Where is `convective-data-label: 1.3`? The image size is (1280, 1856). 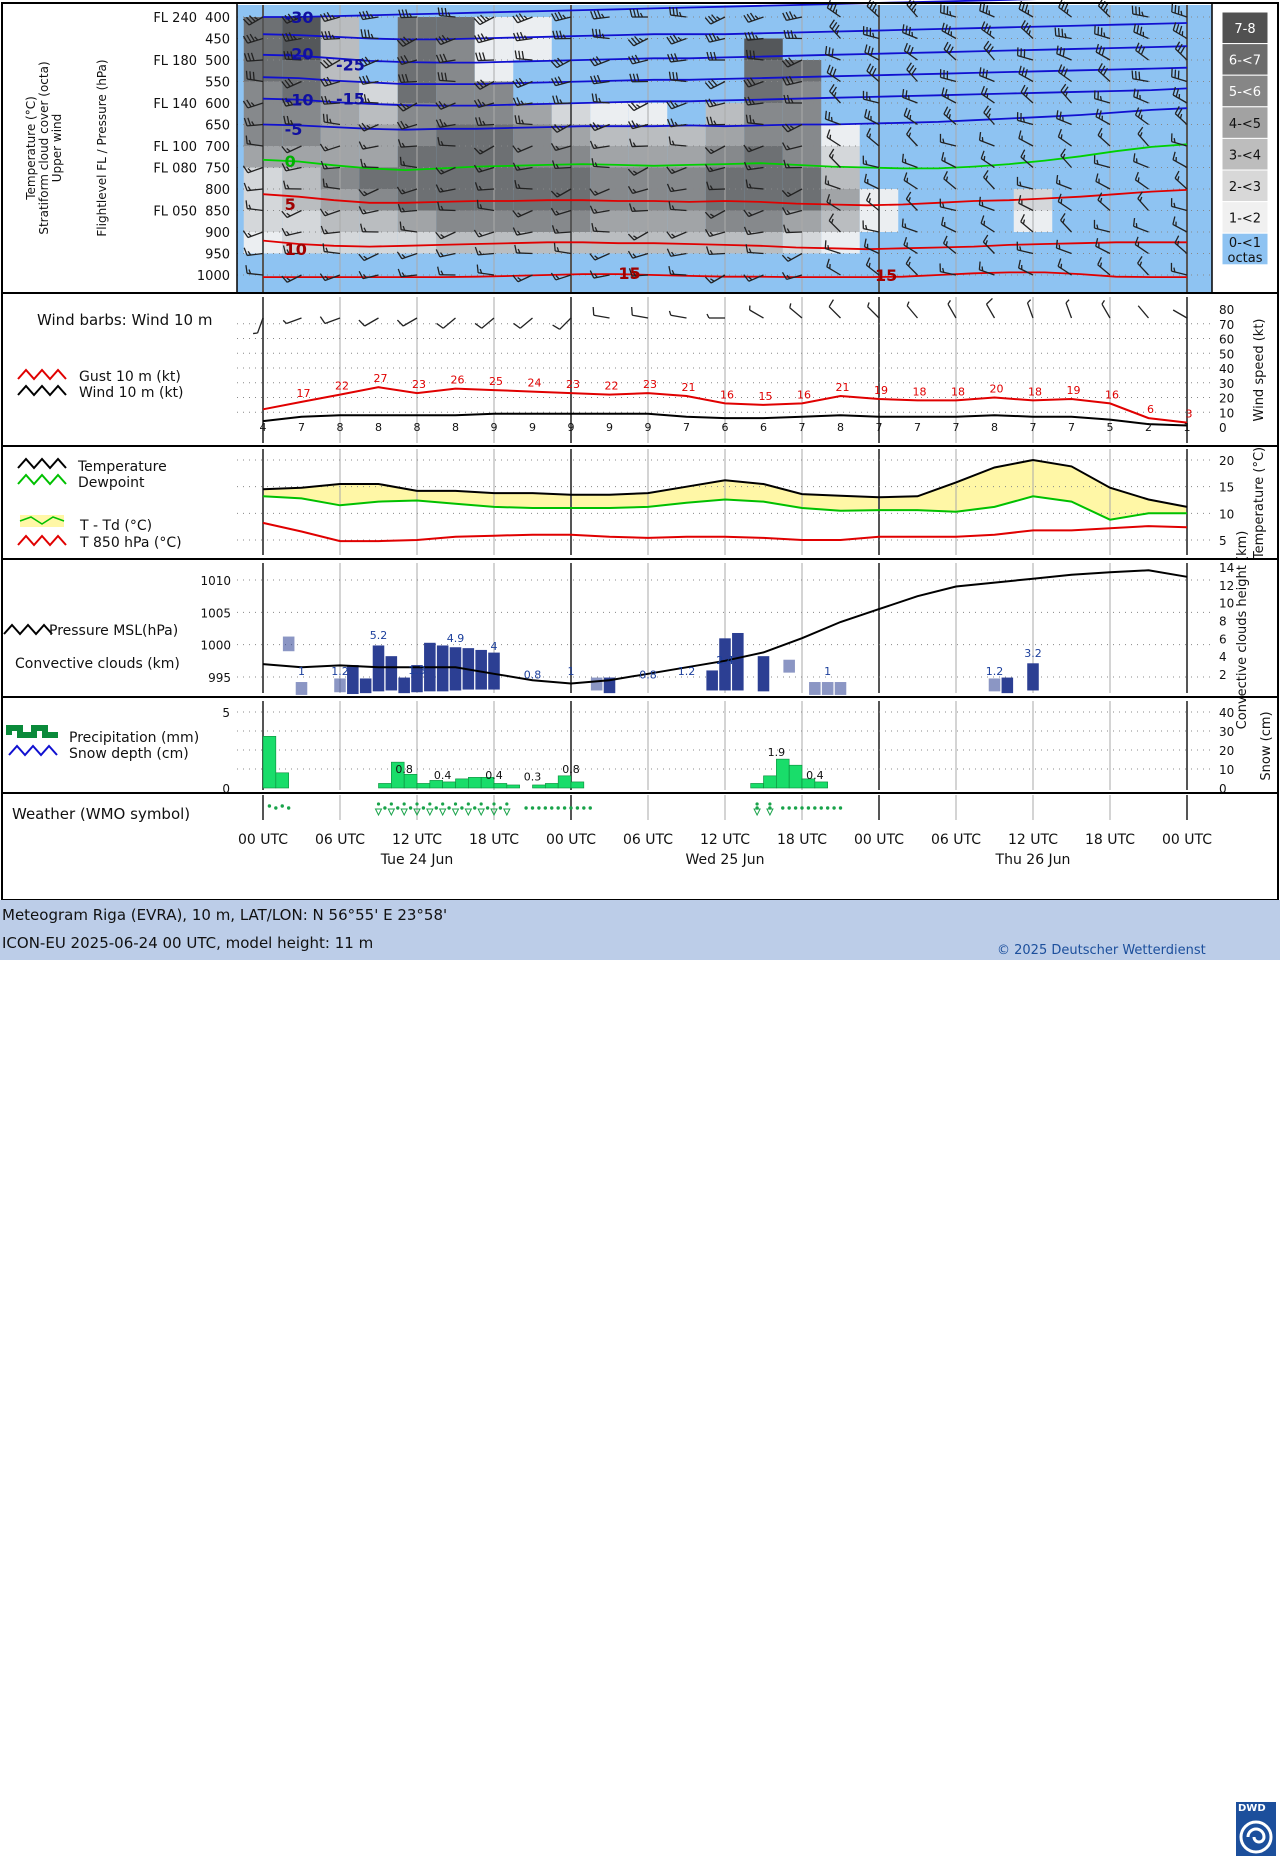 convective-data-label: 1.3 is located at coordinates (417, 670).